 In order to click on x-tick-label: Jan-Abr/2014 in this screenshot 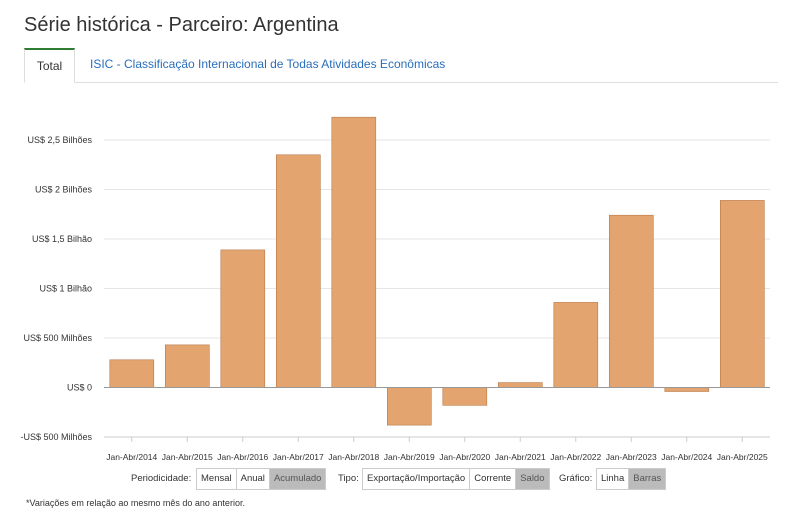, I will do `click(131, 457)`.